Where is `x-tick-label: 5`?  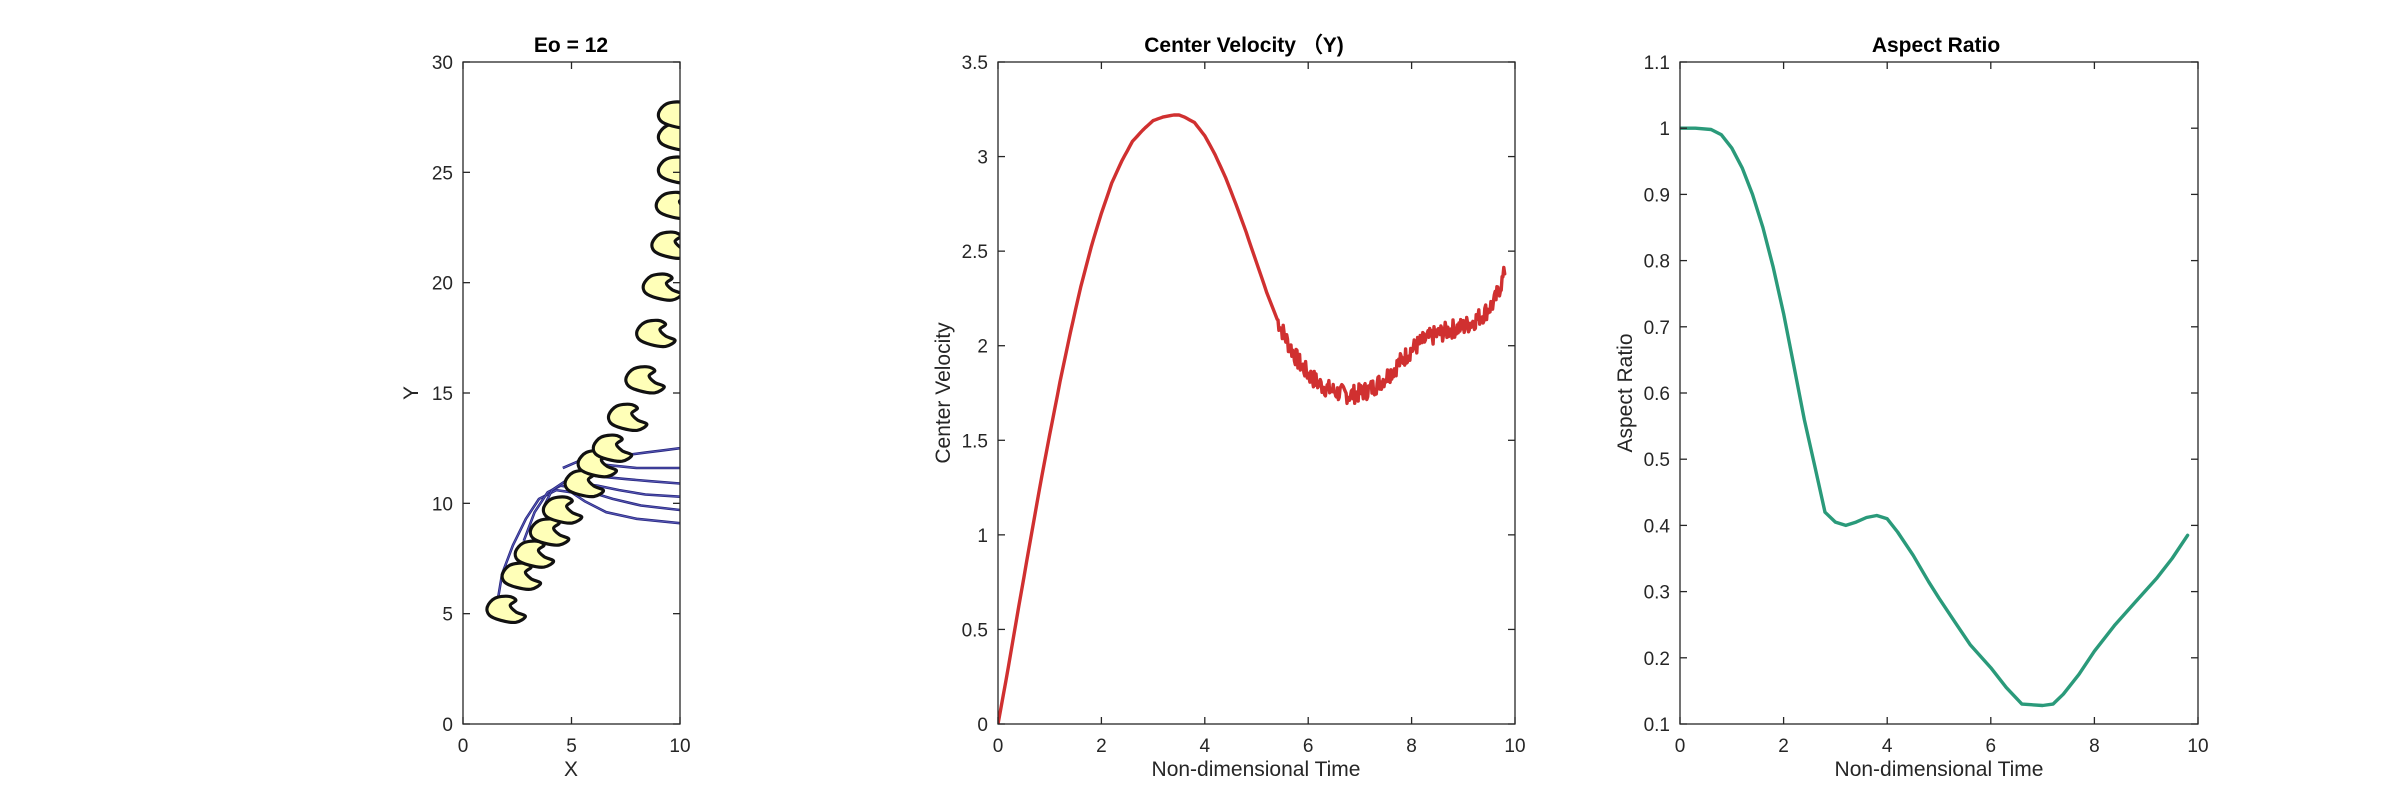 x-tick-label: 5 is located at coordinates (571, 746).